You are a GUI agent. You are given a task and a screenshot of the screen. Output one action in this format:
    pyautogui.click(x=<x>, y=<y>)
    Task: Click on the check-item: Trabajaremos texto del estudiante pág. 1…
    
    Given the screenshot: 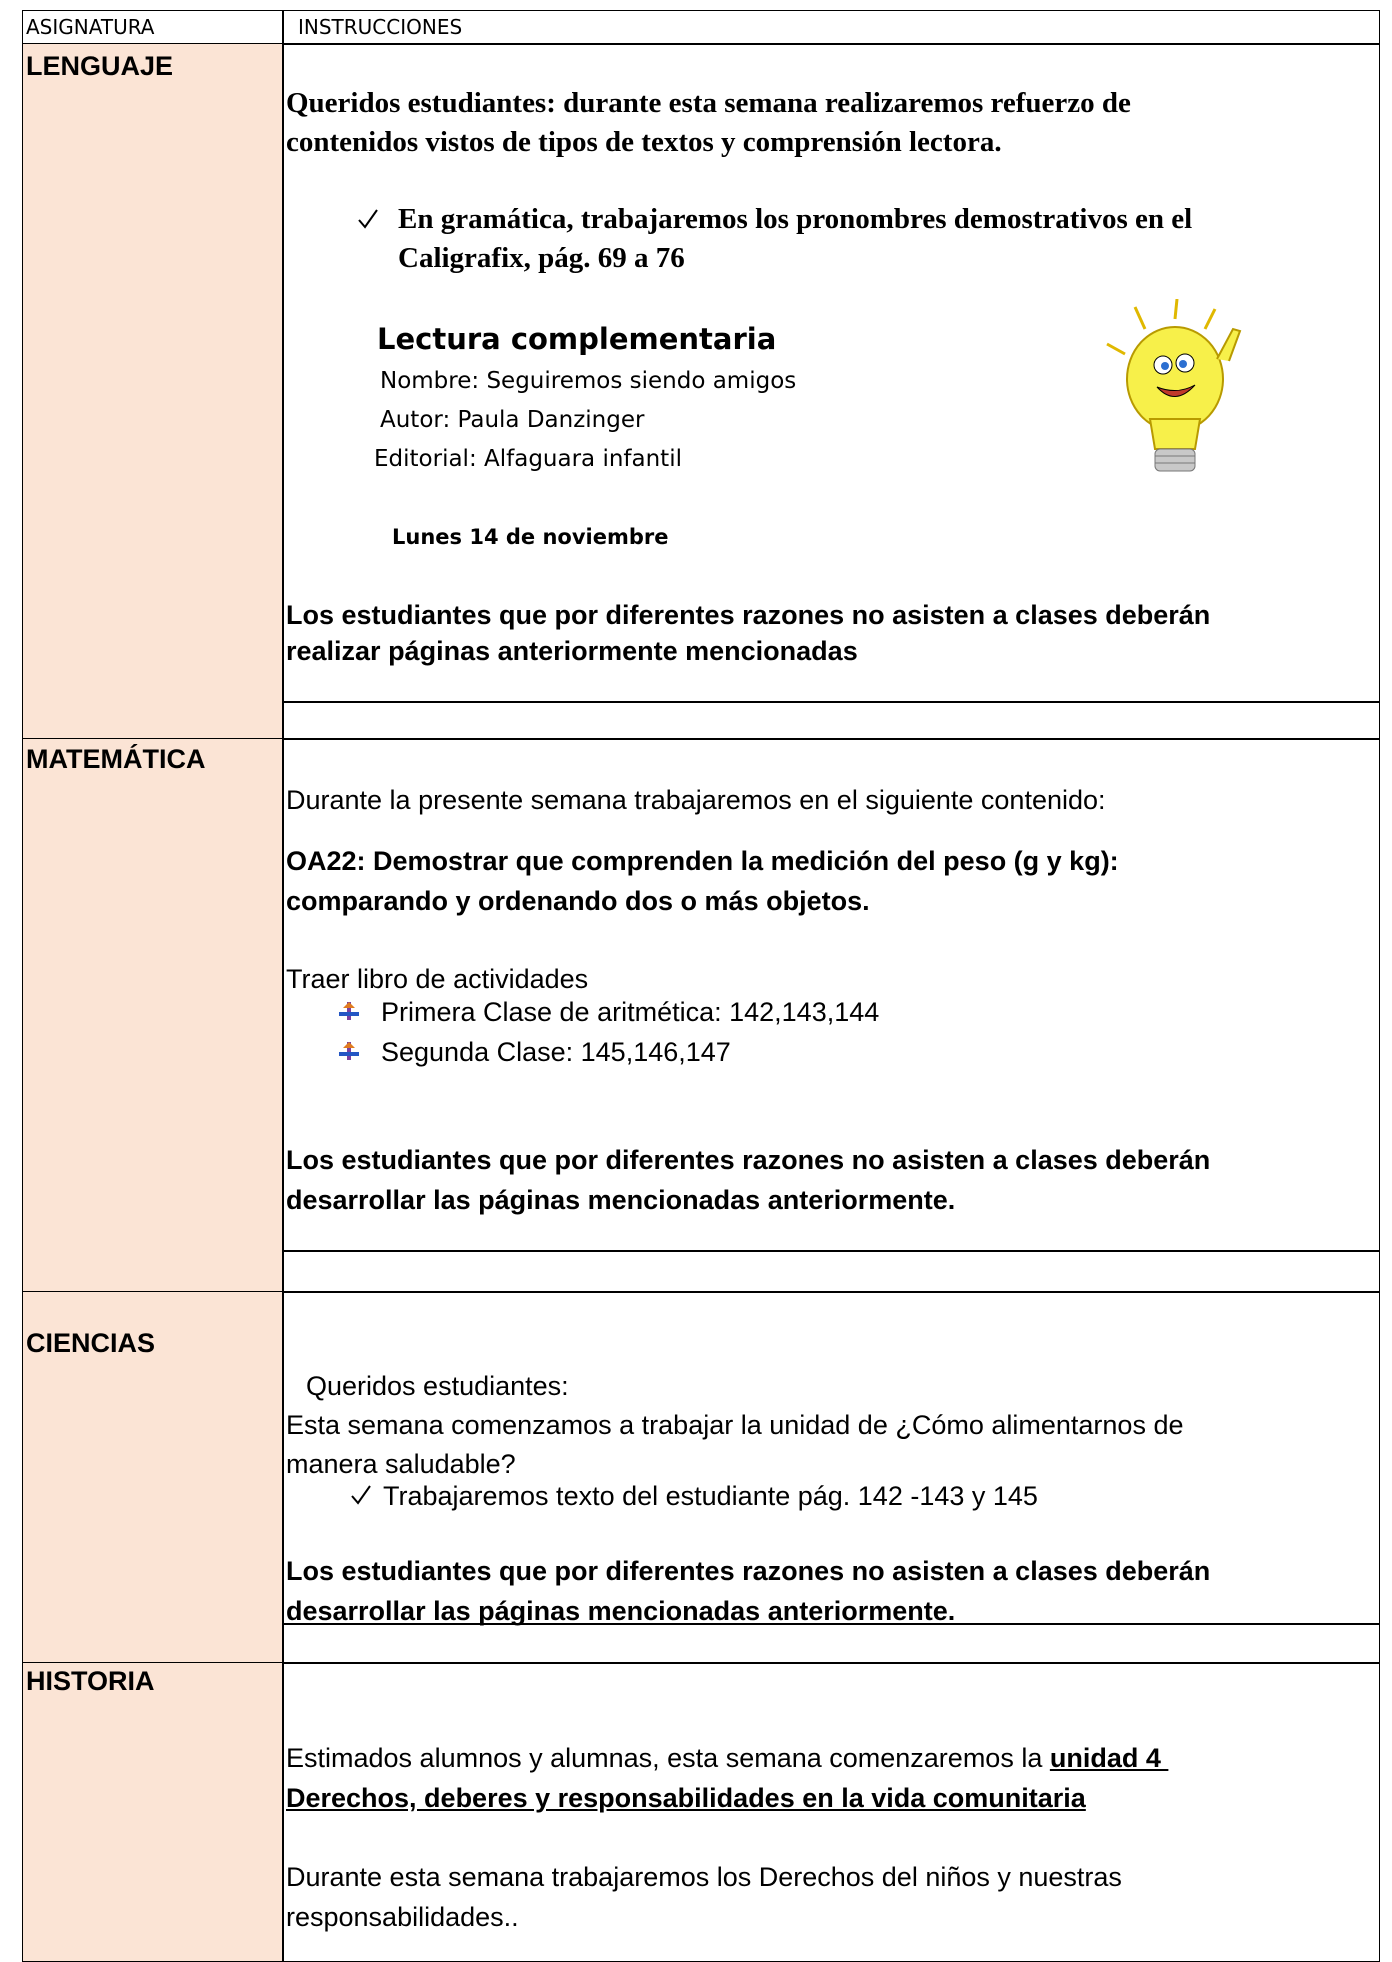 What is the action you would take?
    pyautogui.click(x=710, y=1496)
    